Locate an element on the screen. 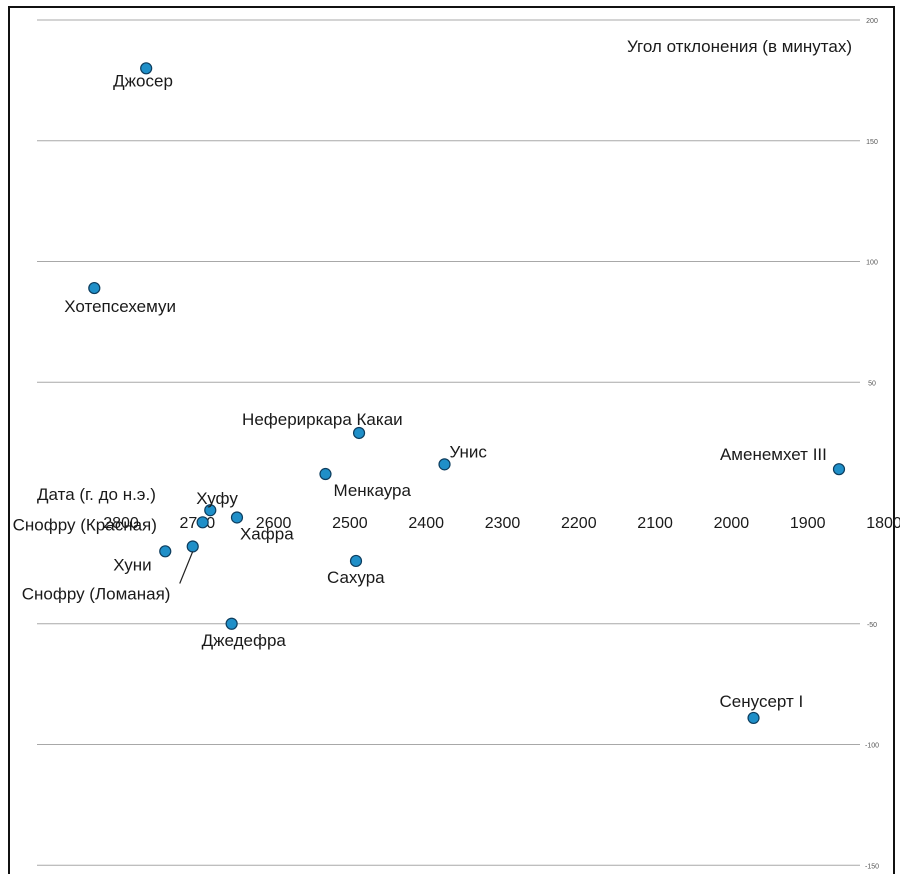 This screenshot has height=879, width=900. x-tick-label: 2600 is located at coordinates (274, 523).